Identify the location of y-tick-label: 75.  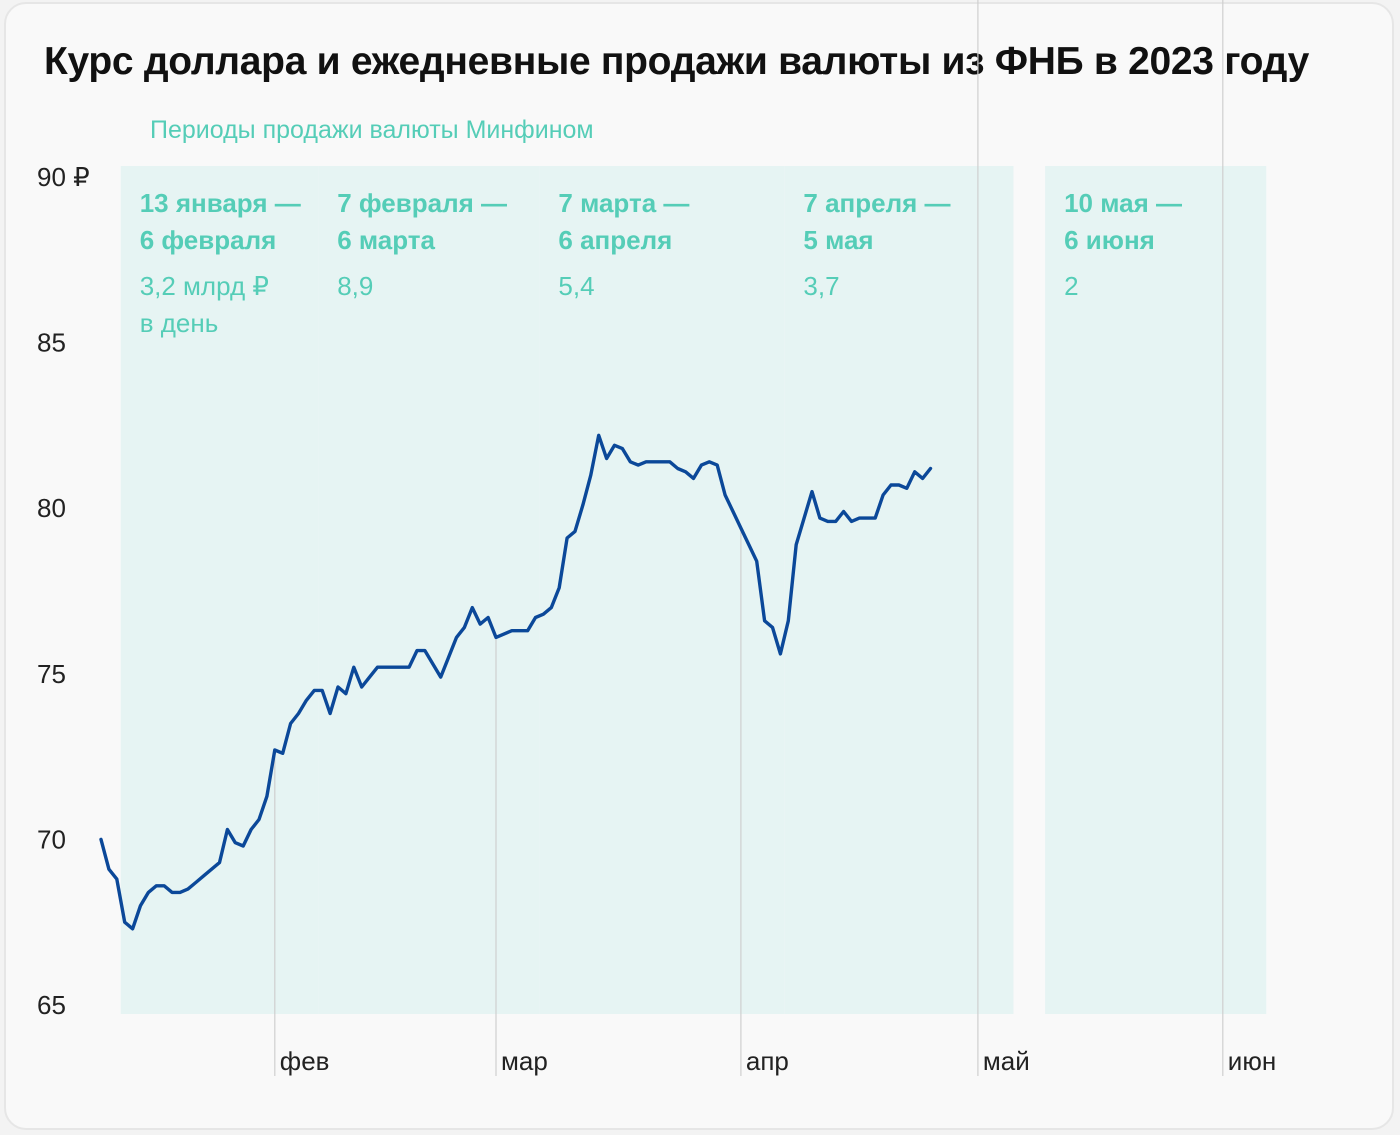
(51, 674).